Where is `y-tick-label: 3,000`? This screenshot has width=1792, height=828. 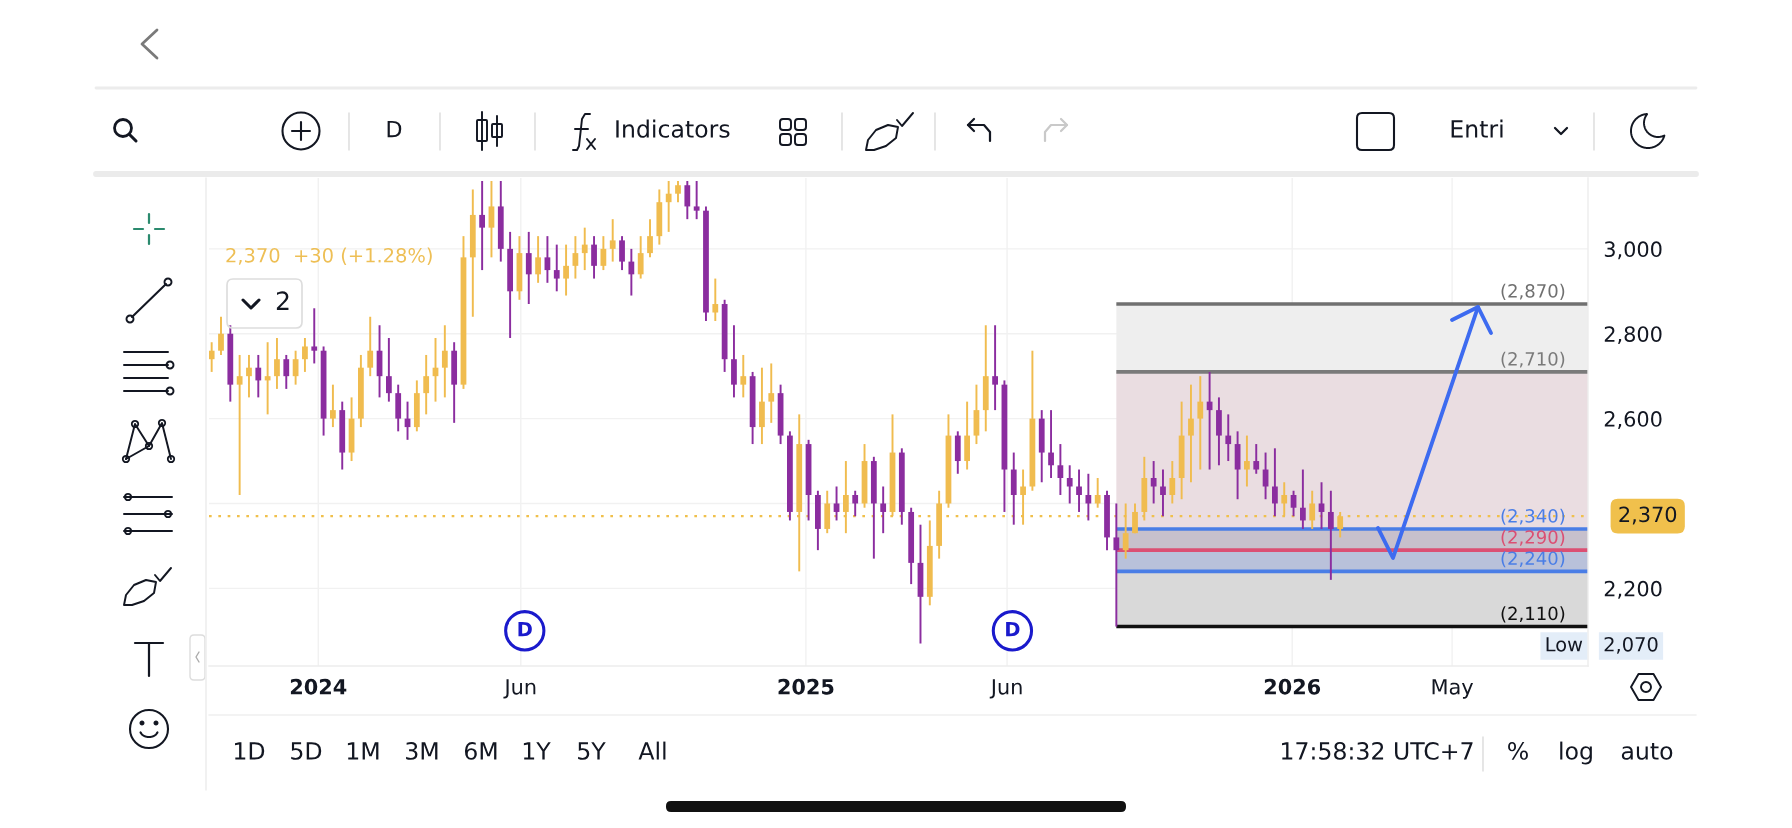
y-tick-label: 3,000 is located at coordinates (1633, 250).